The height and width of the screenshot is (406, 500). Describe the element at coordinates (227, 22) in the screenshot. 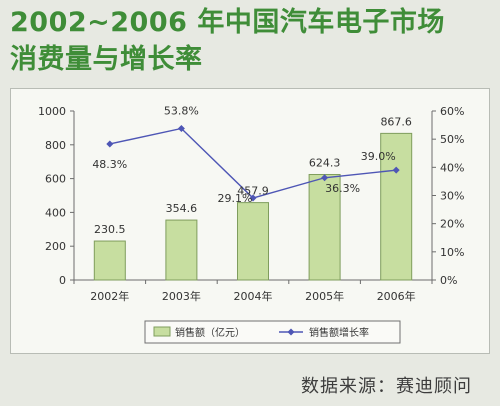

I see `title-line-1: 2002~2006 年中国汽车电子市场` at that location.